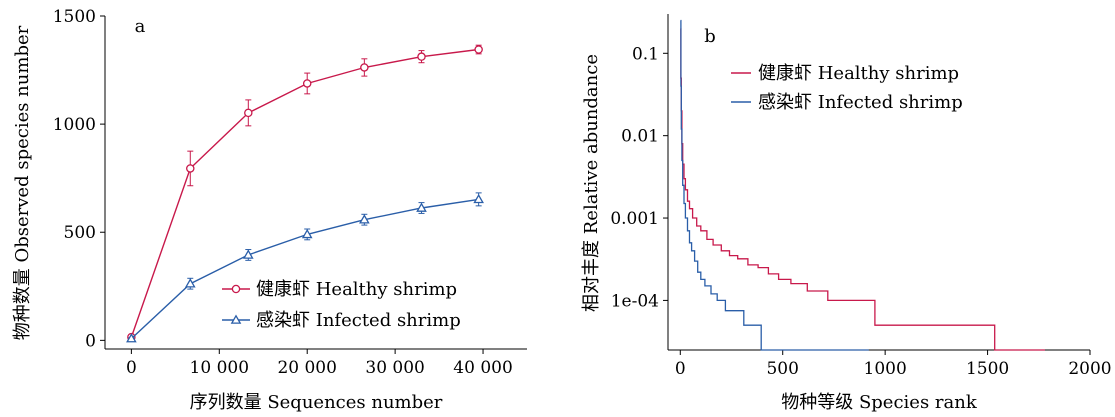 This screenshot has width=1115, height=417. Describe the element at coordinates (90, 341) in the screenshot. I see `y-tick-label: 0` at that location.